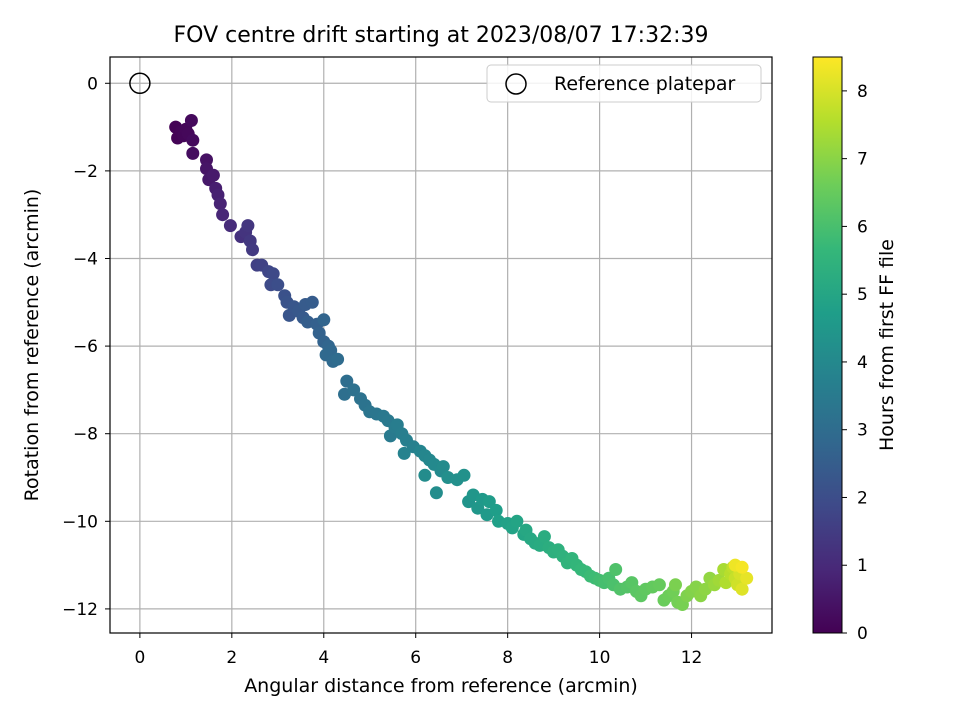  I want to click on y-tick-label: −6, so click(85, 347).